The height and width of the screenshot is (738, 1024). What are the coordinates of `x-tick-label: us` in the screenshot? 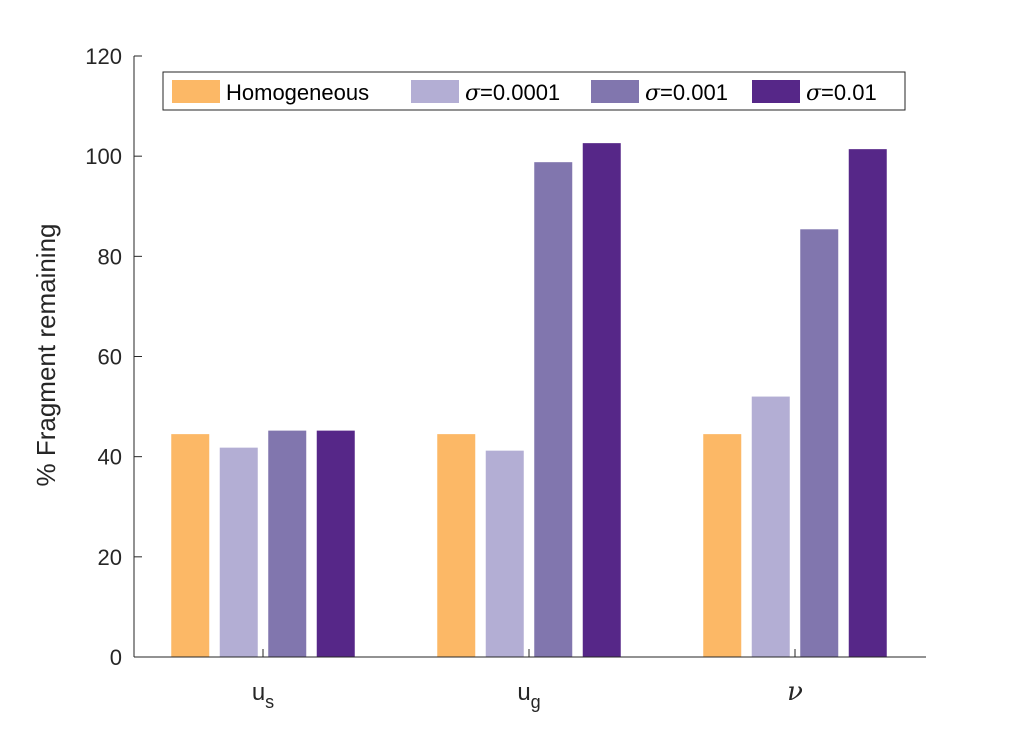 It's located at (263, 695).